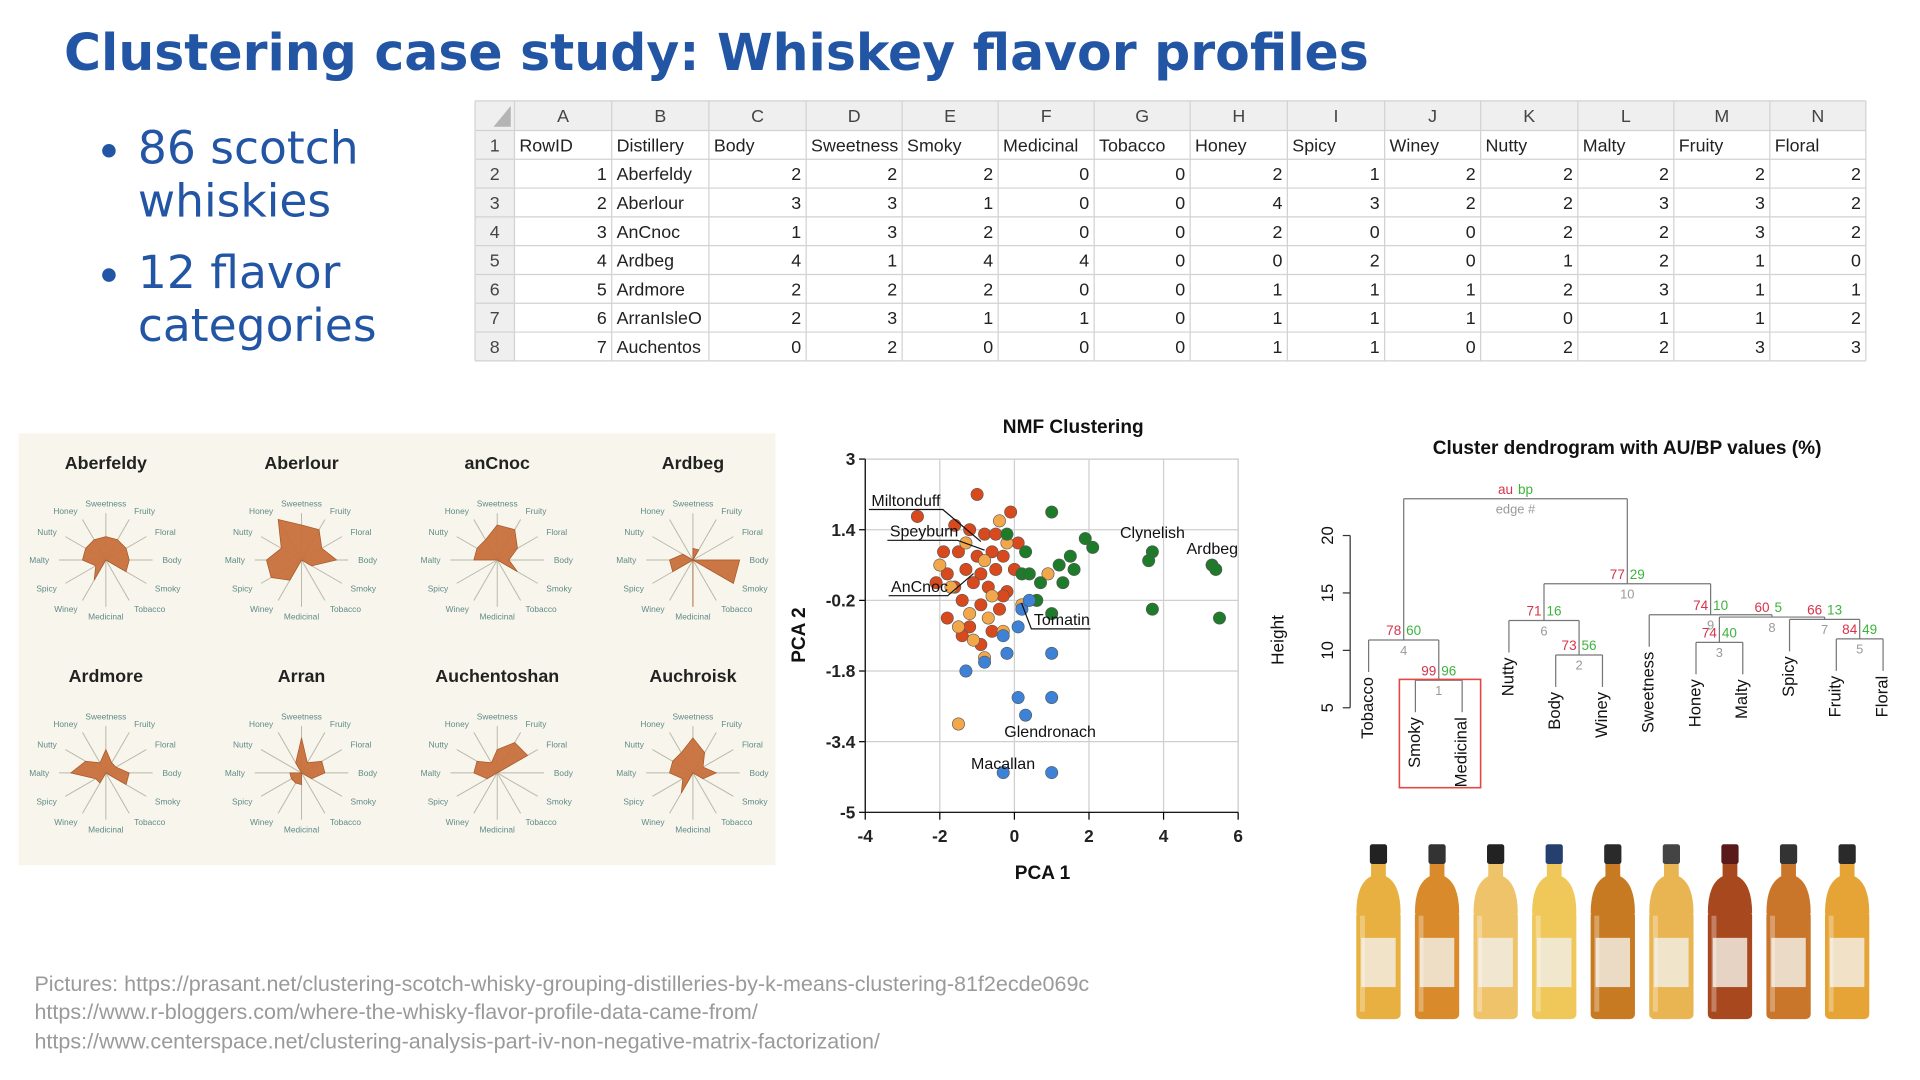 This screenshot has width=1920, height=1080. I want to click on bp-value: 96, so click(1448, 670).